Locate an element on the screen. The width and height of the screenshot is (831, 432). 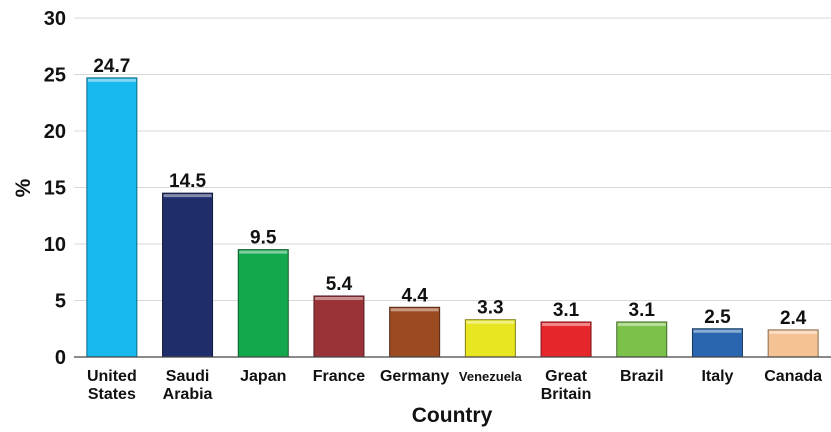
y-axis-title: % is located at coordinates (23, 187).